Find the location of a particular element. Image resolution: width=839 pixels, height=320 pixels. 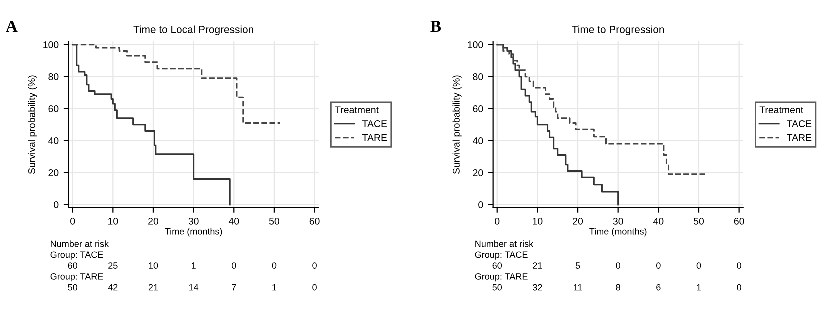

chart-title: Time to Local Progression is located at coordinates (194, 31).